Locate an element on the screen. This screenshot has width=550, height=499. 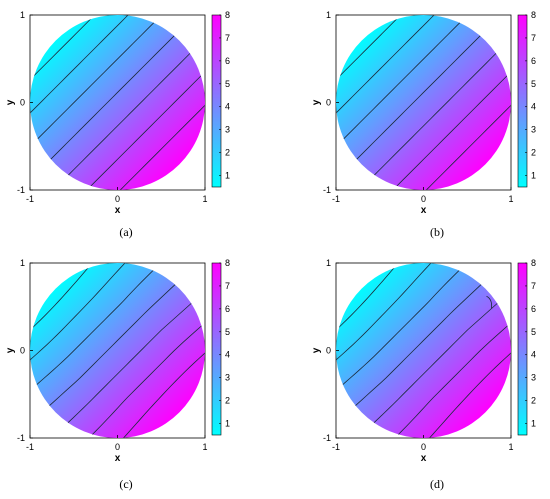
panel-caption: (d) is located at coordinates (437, 484).